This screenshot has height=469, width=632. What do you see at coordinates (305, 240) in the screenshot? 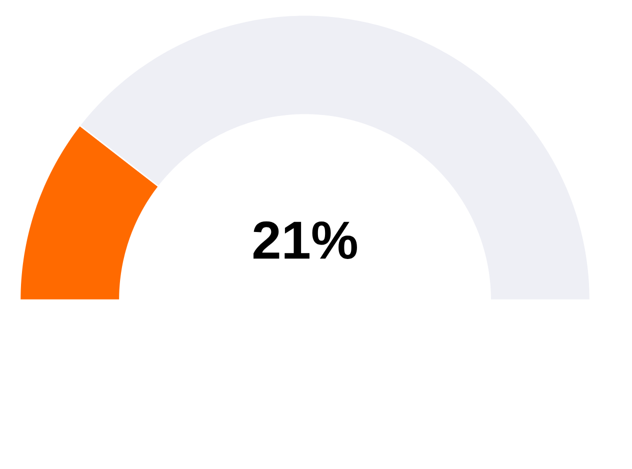
I see `text: 21%` at bounding box center [305, 240].